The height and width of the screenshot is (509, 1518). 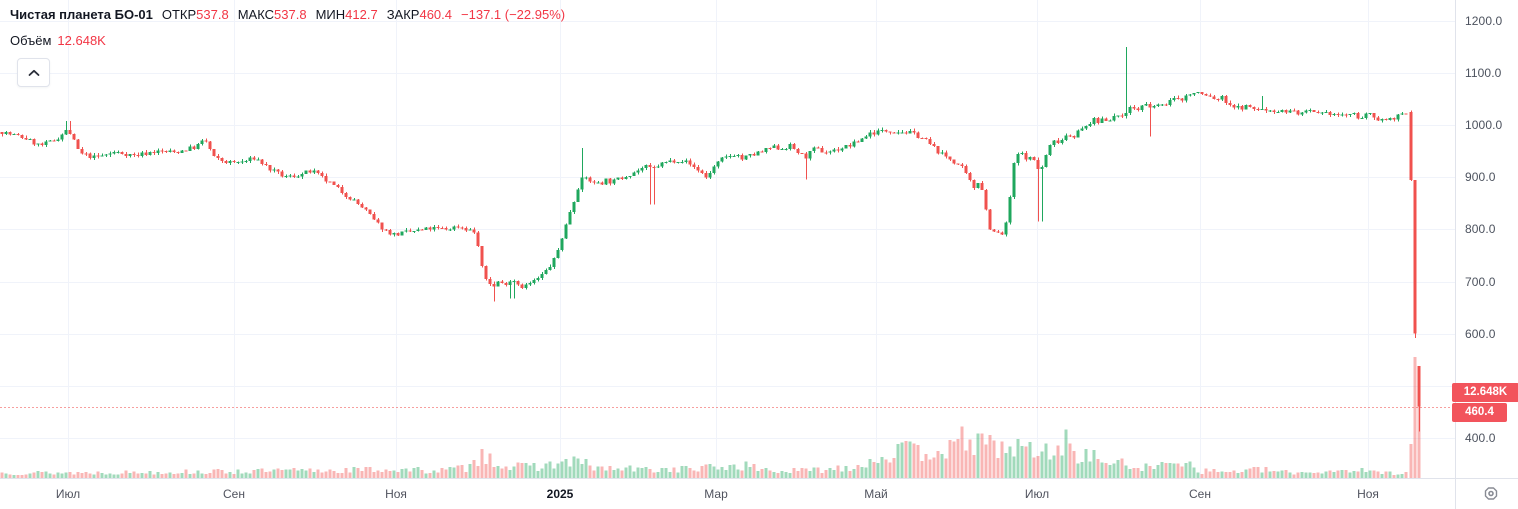 I want to click on volume-legend: Объём 12.648K, so click(x=58, y=40).